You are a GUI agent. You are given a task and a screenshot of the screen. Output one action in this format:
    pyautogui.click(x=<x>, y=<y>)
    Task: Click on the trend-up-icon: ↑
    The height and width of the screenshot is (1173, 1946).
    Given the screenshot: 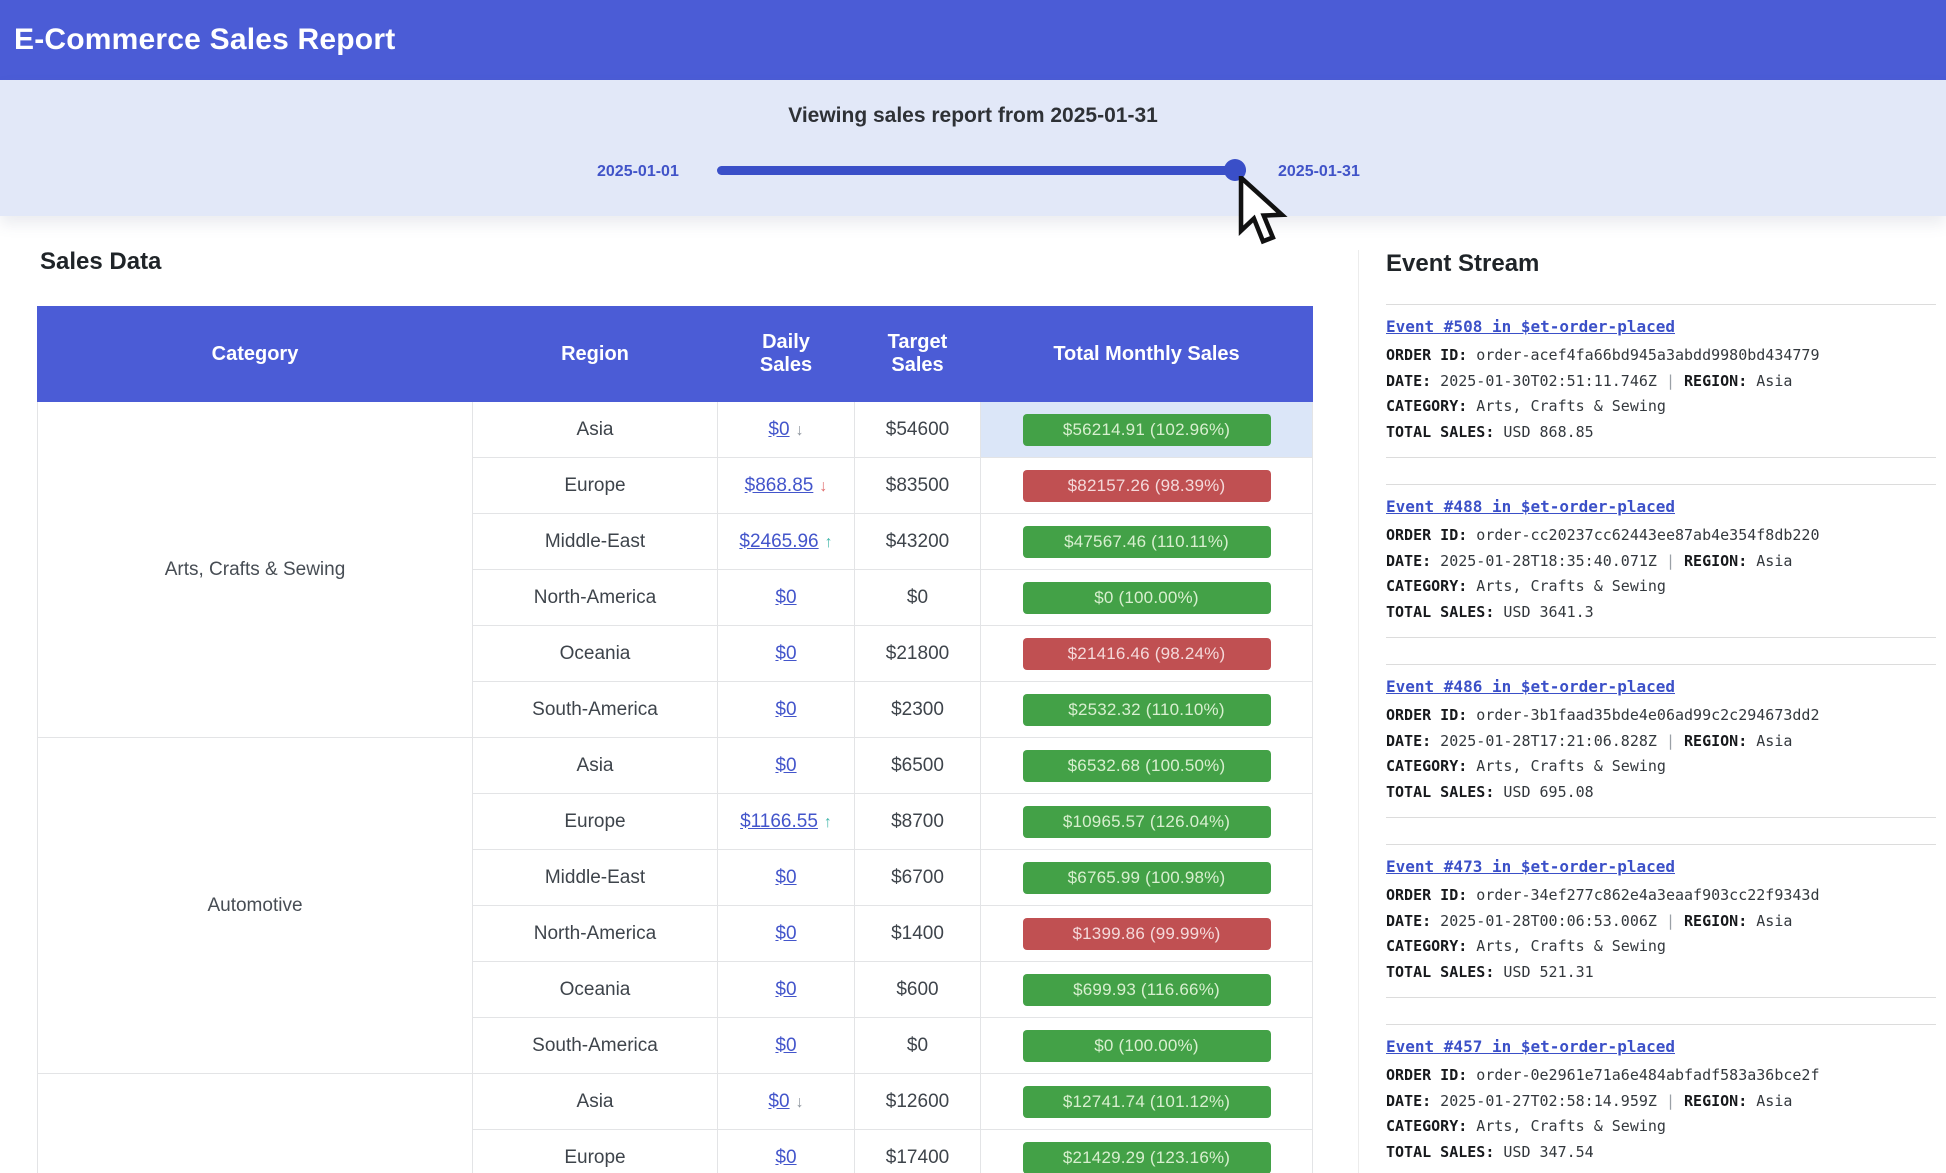 What is the action you would take?
    pyautogui.click(x=827, y=822)
    